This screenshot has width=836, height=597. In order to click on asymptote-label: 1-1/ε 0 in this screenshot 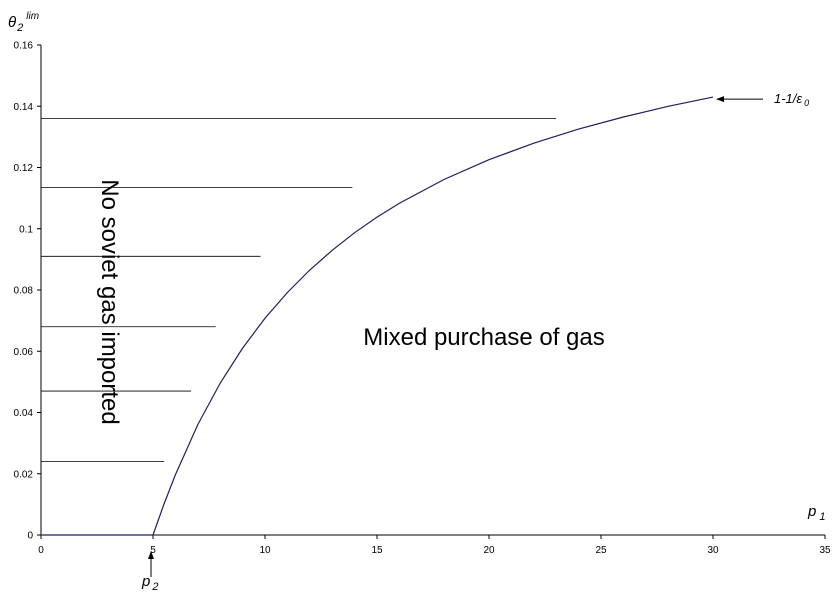, I will do `click(791, 99)`.